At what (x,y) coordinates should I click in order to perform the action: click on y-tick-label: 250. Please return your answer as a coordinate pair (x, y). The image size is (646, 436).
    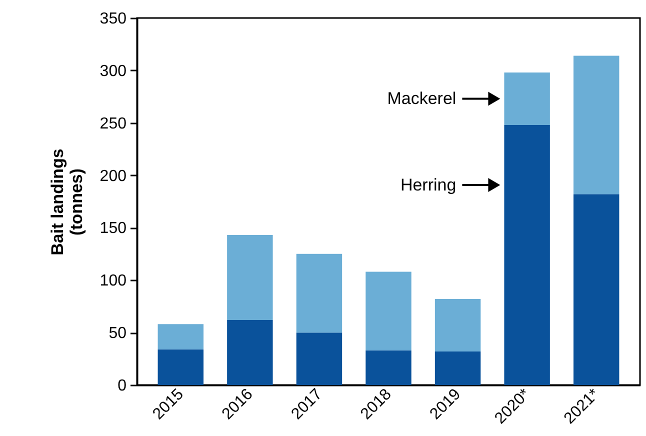
    Looking at the image, I should click on (113, 123).